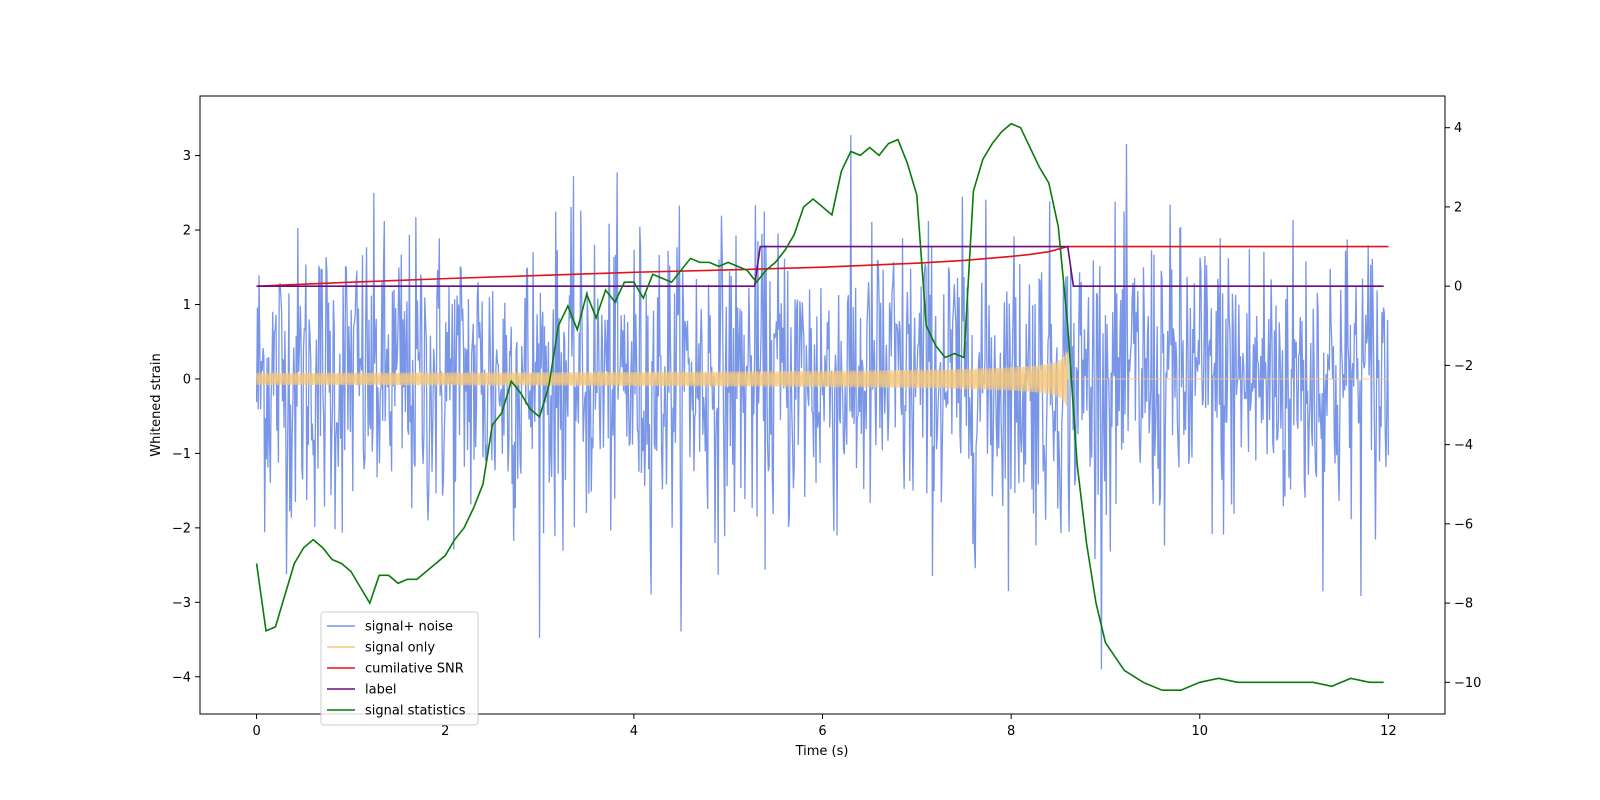 This screenshot has width=1600, height=800. I want to click on y-tick-label: 2, so click(187, 231).